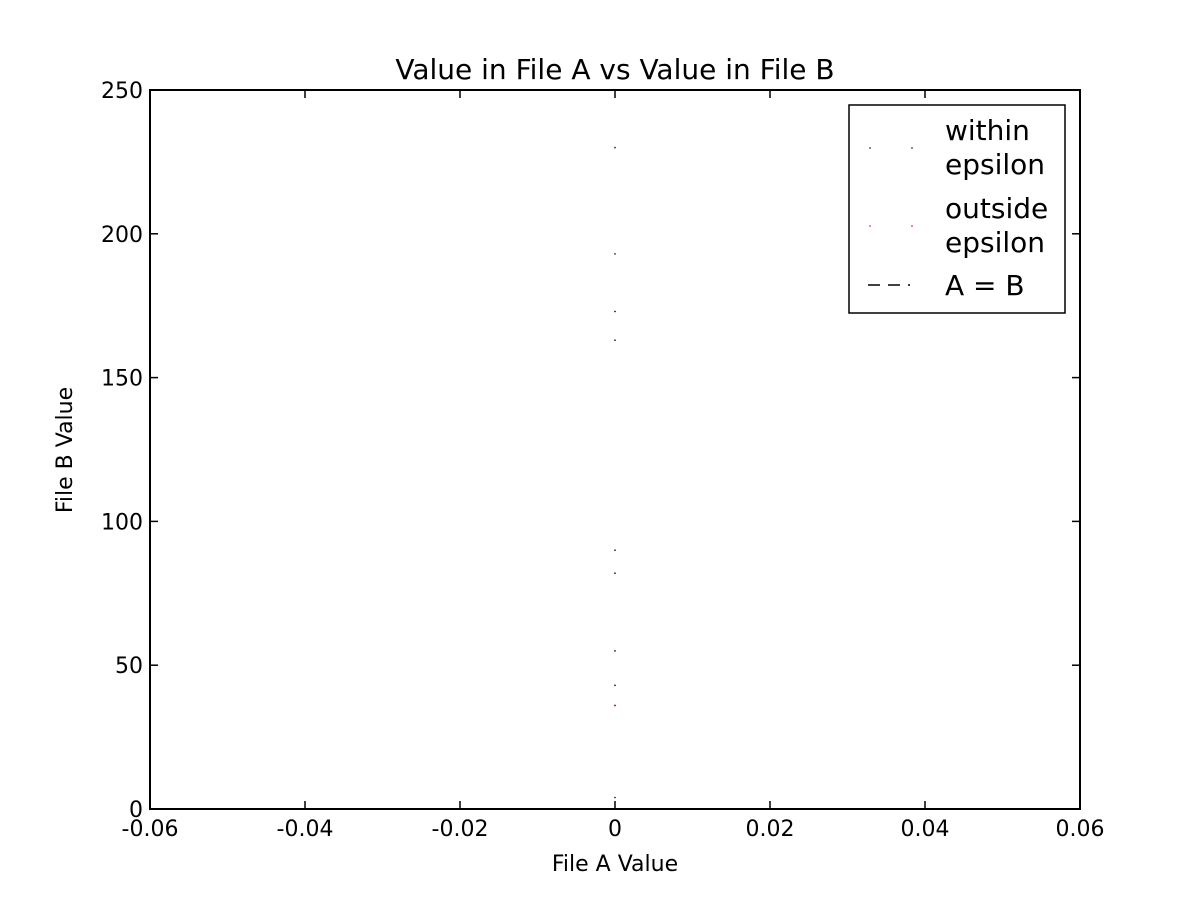 The image size is (1200, 900). Describe the element at coordinates (996, 225) in the screenshot. I see `legend-label: outside epsilon` at that location.